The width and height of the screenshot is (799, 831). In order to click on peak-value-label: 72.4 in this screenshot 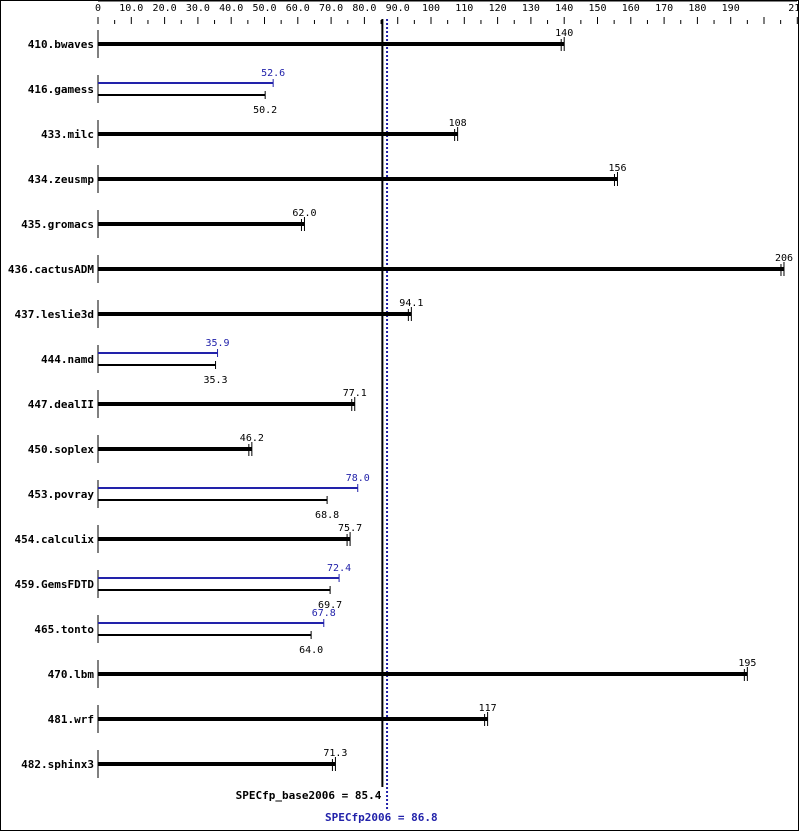, I will do `click(339, 568)`.